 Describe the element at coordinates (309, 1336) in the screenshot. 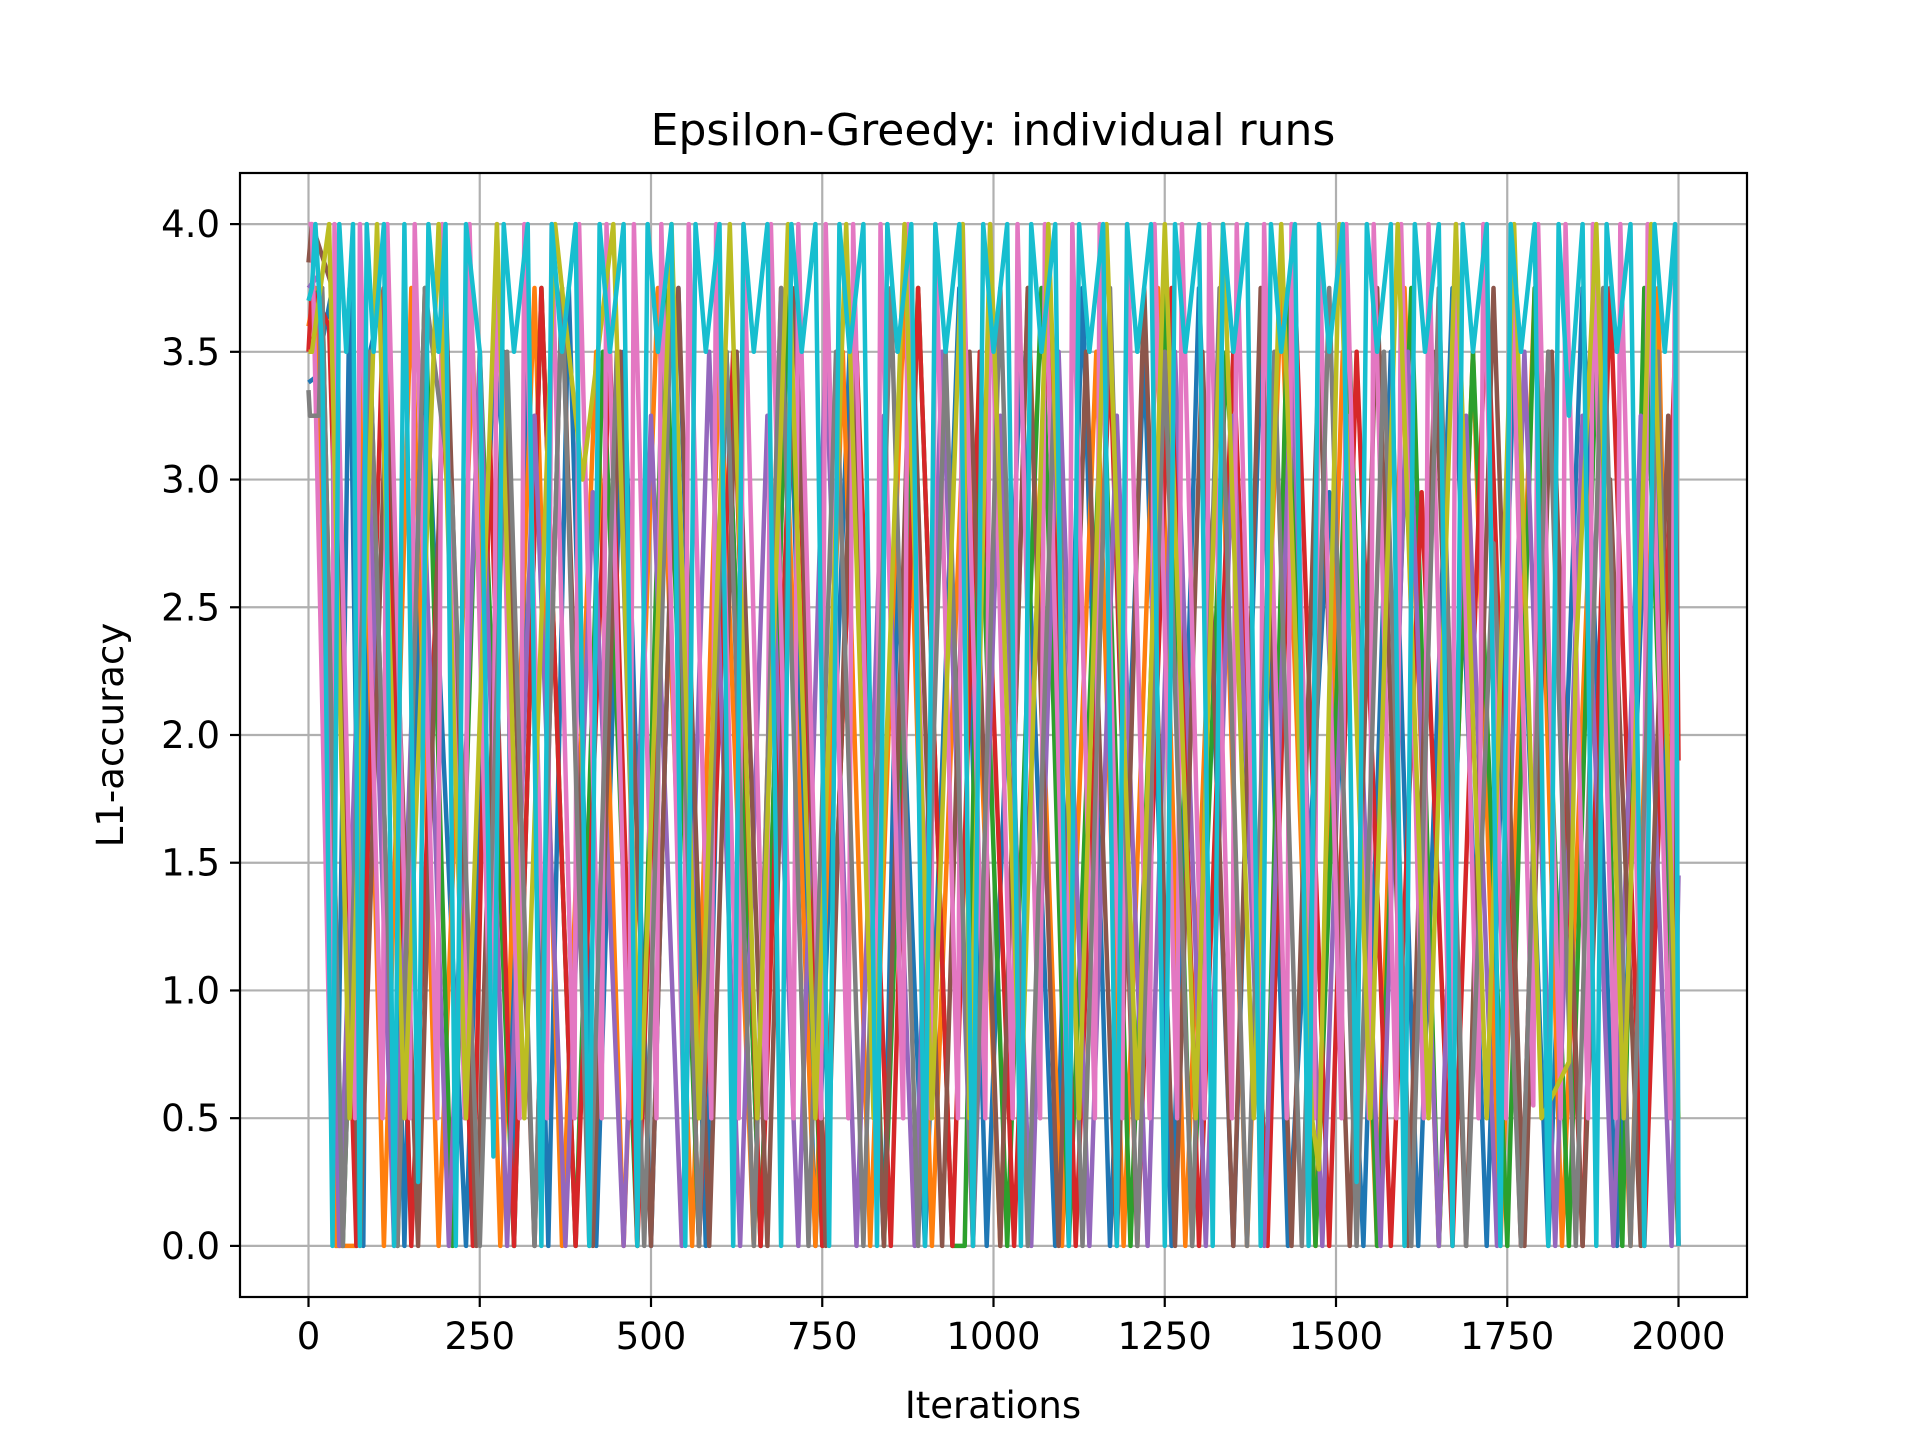

I see `x-tick-label: 0` at that location.